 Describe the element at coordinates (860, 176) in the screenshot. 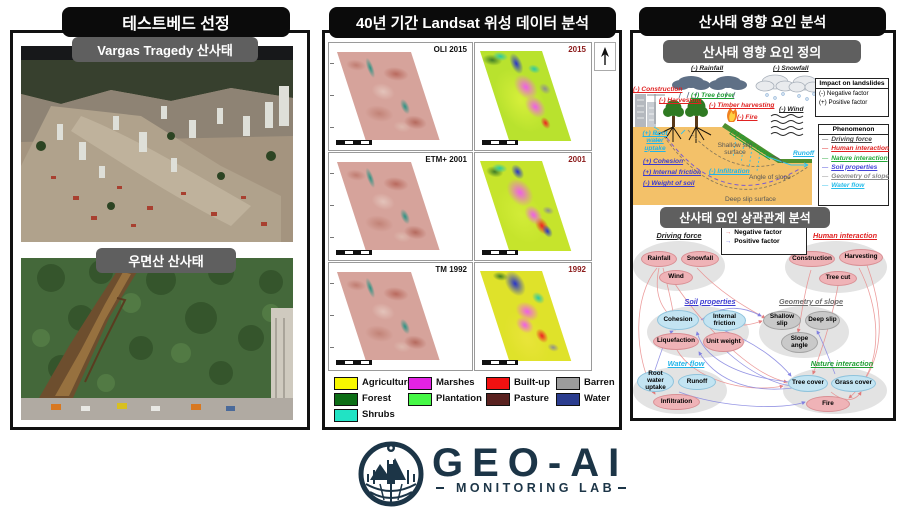

I see `phenomenon-item: Geometry of slope` at that location.